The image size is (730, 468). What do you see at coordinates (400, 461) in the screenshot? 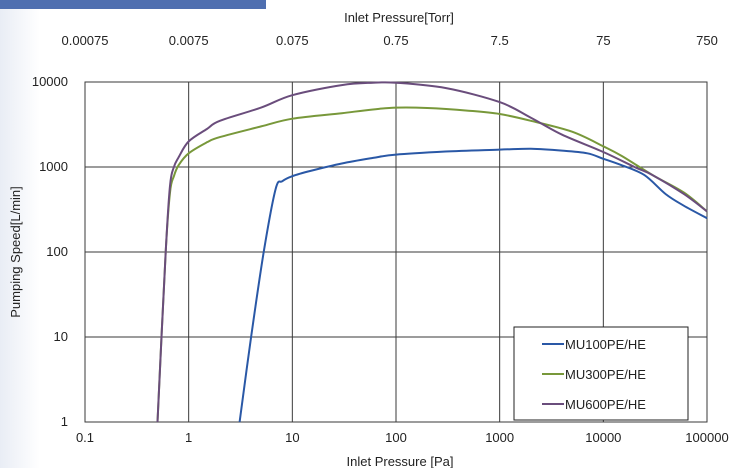
I see `x-axis-title: Inlet Pressure [Pa]` at bounding box center [400, 461].